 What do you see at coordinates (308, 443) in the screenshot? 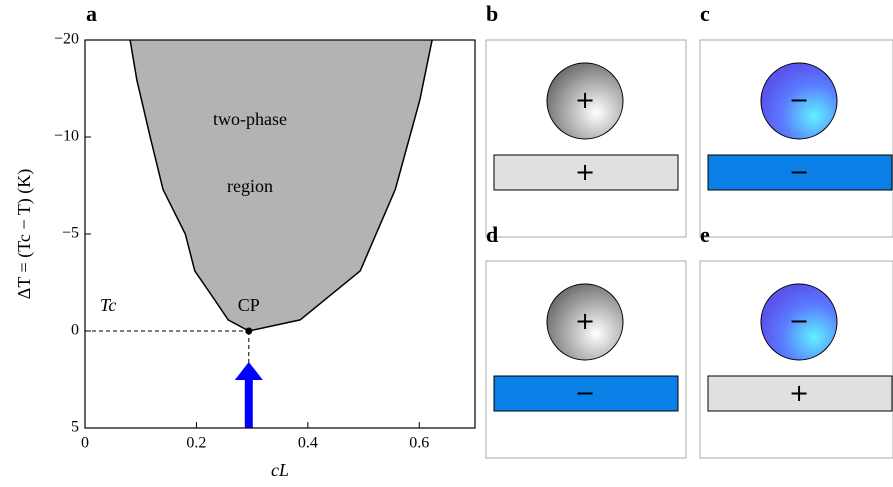
I see `x-tick-label: 0.4` at bounding box center [308, 443].